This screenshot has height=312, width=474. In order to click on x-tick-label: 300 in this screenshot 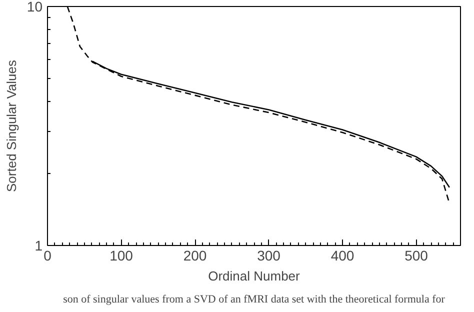, I will do `click(269, 256)`.